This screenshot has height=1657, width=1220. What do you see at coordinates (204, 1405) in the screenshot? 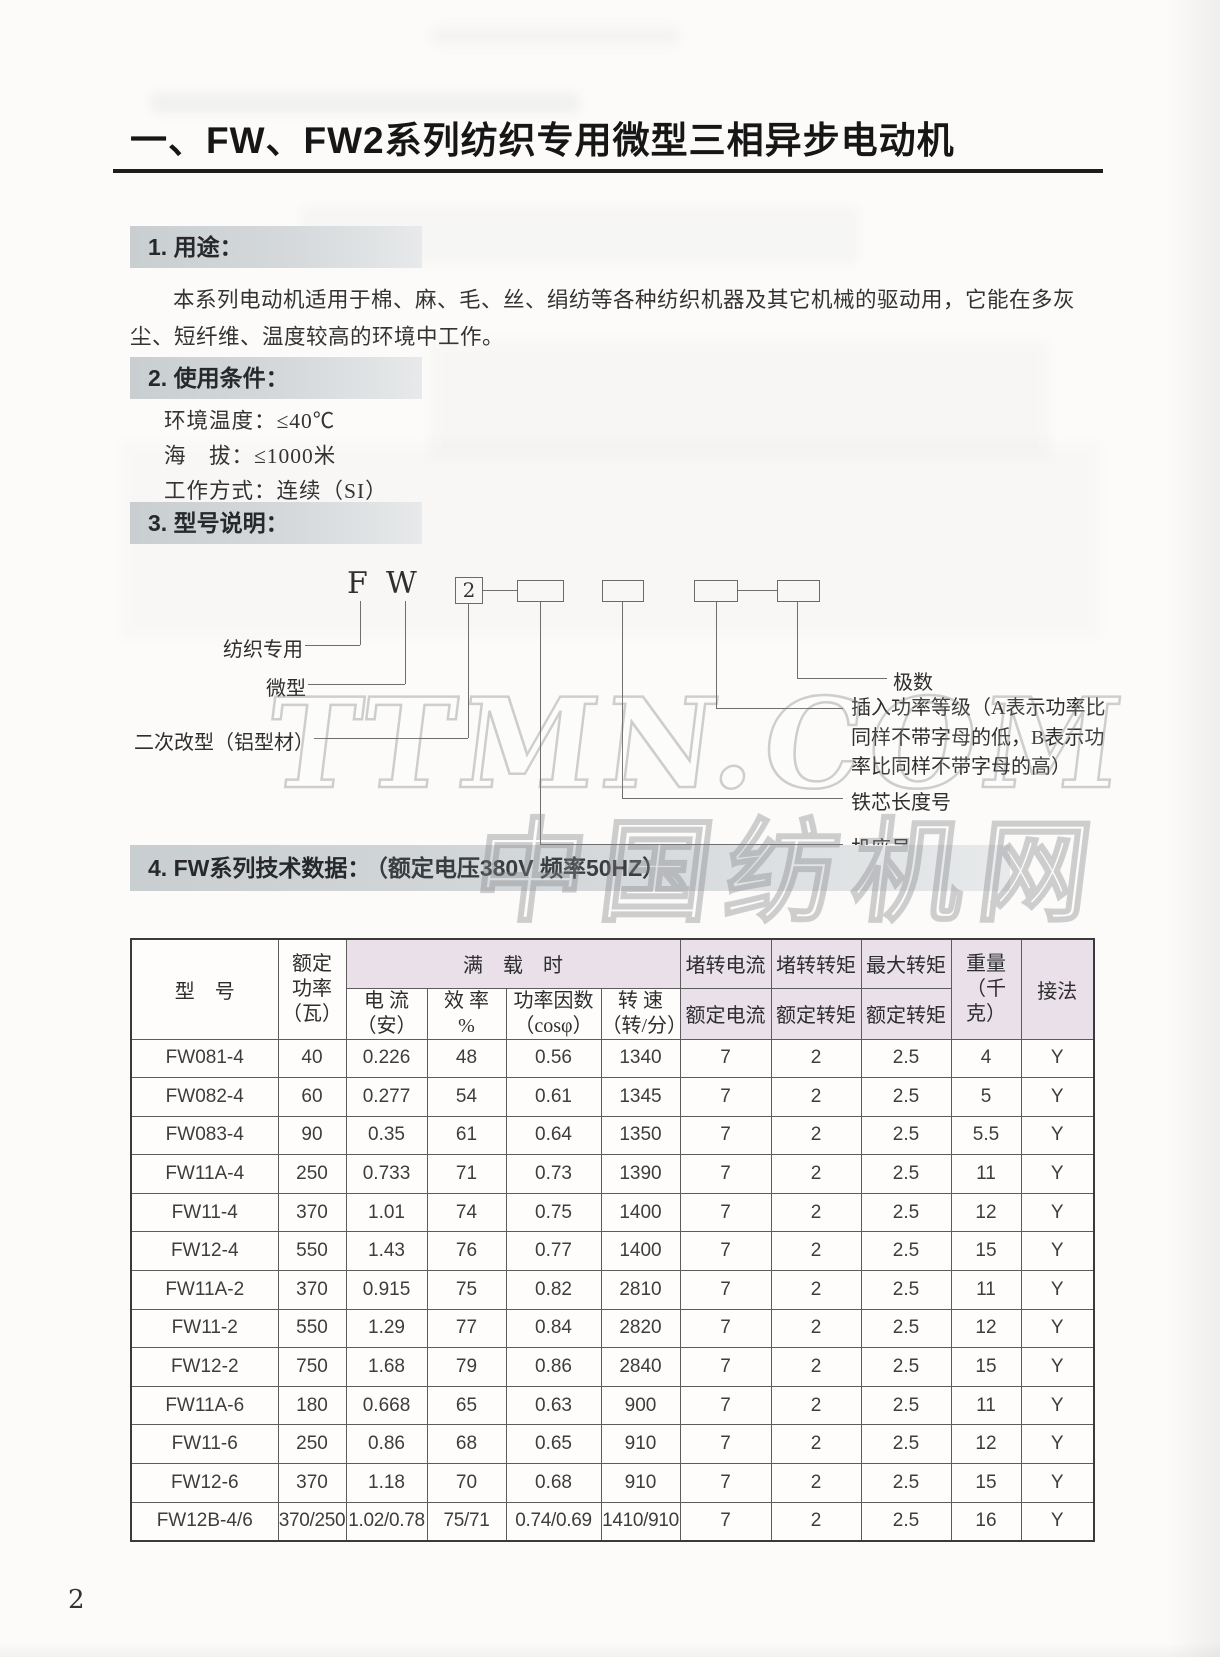
I see `table-cell: FW11A-6` at bounding box center [204, 1405].